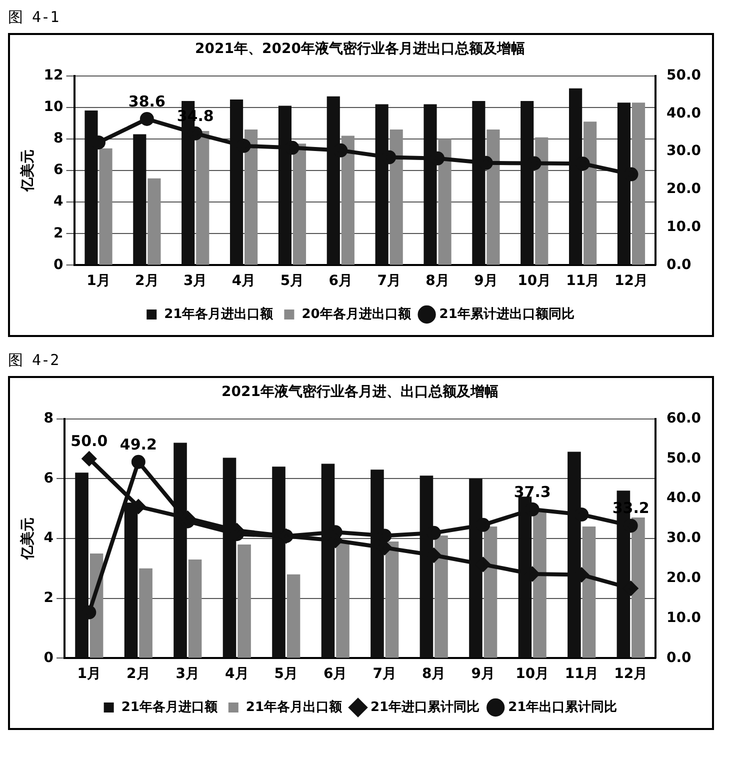 The image size is (729, 766). What do you see at coordinates (89, 441) in the screenshot?
I see `data-label: 50.0` at bounding box center [89, 441].